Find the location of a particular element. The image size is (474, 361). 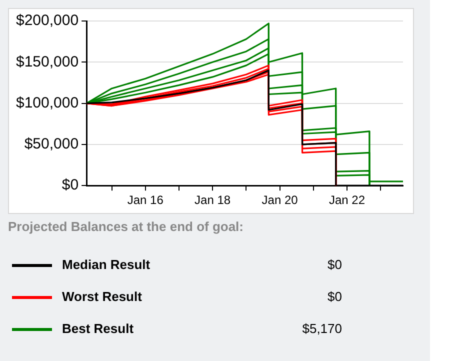

y-tick-label: $100,000 is located at coordinates (47, 103).